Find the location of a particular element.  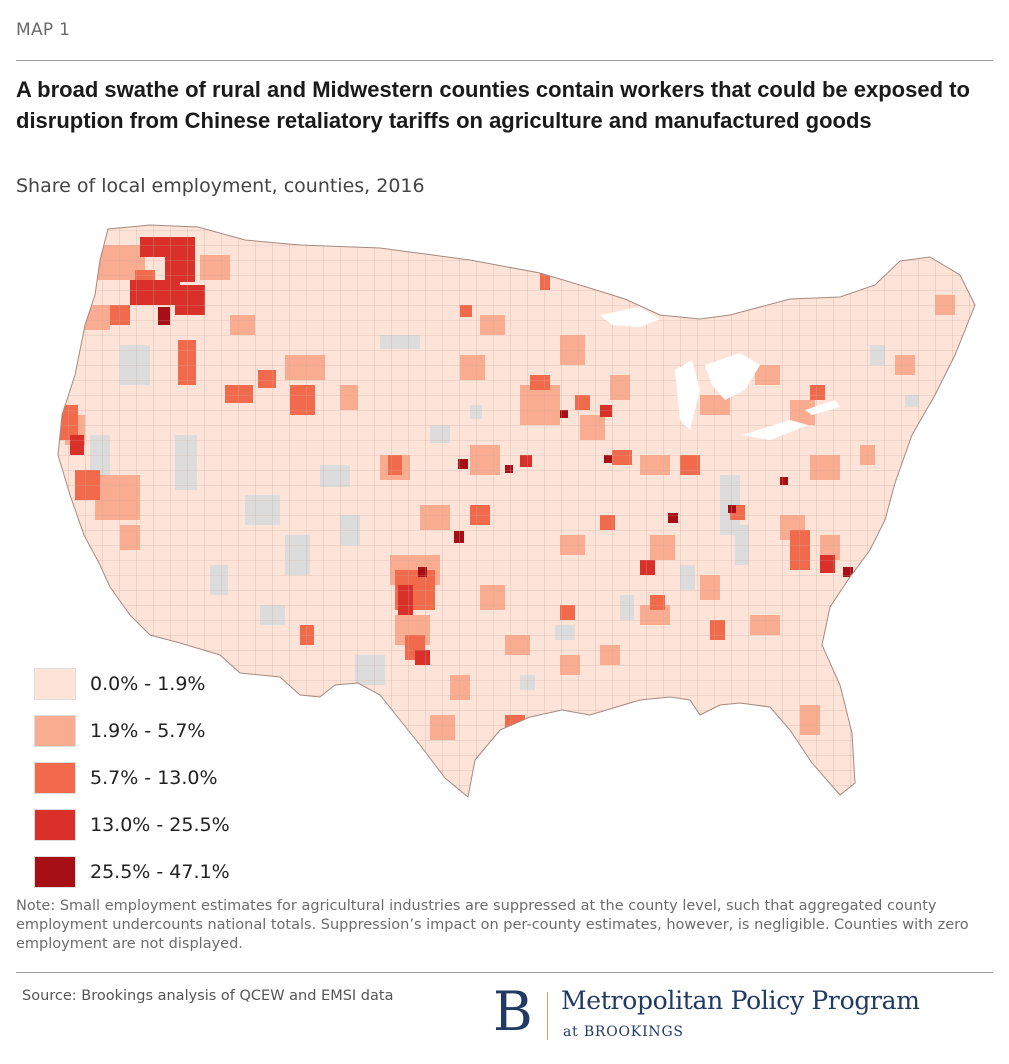

legend-item: 1.9% - 5.7% is located at coordinates (132, 730).